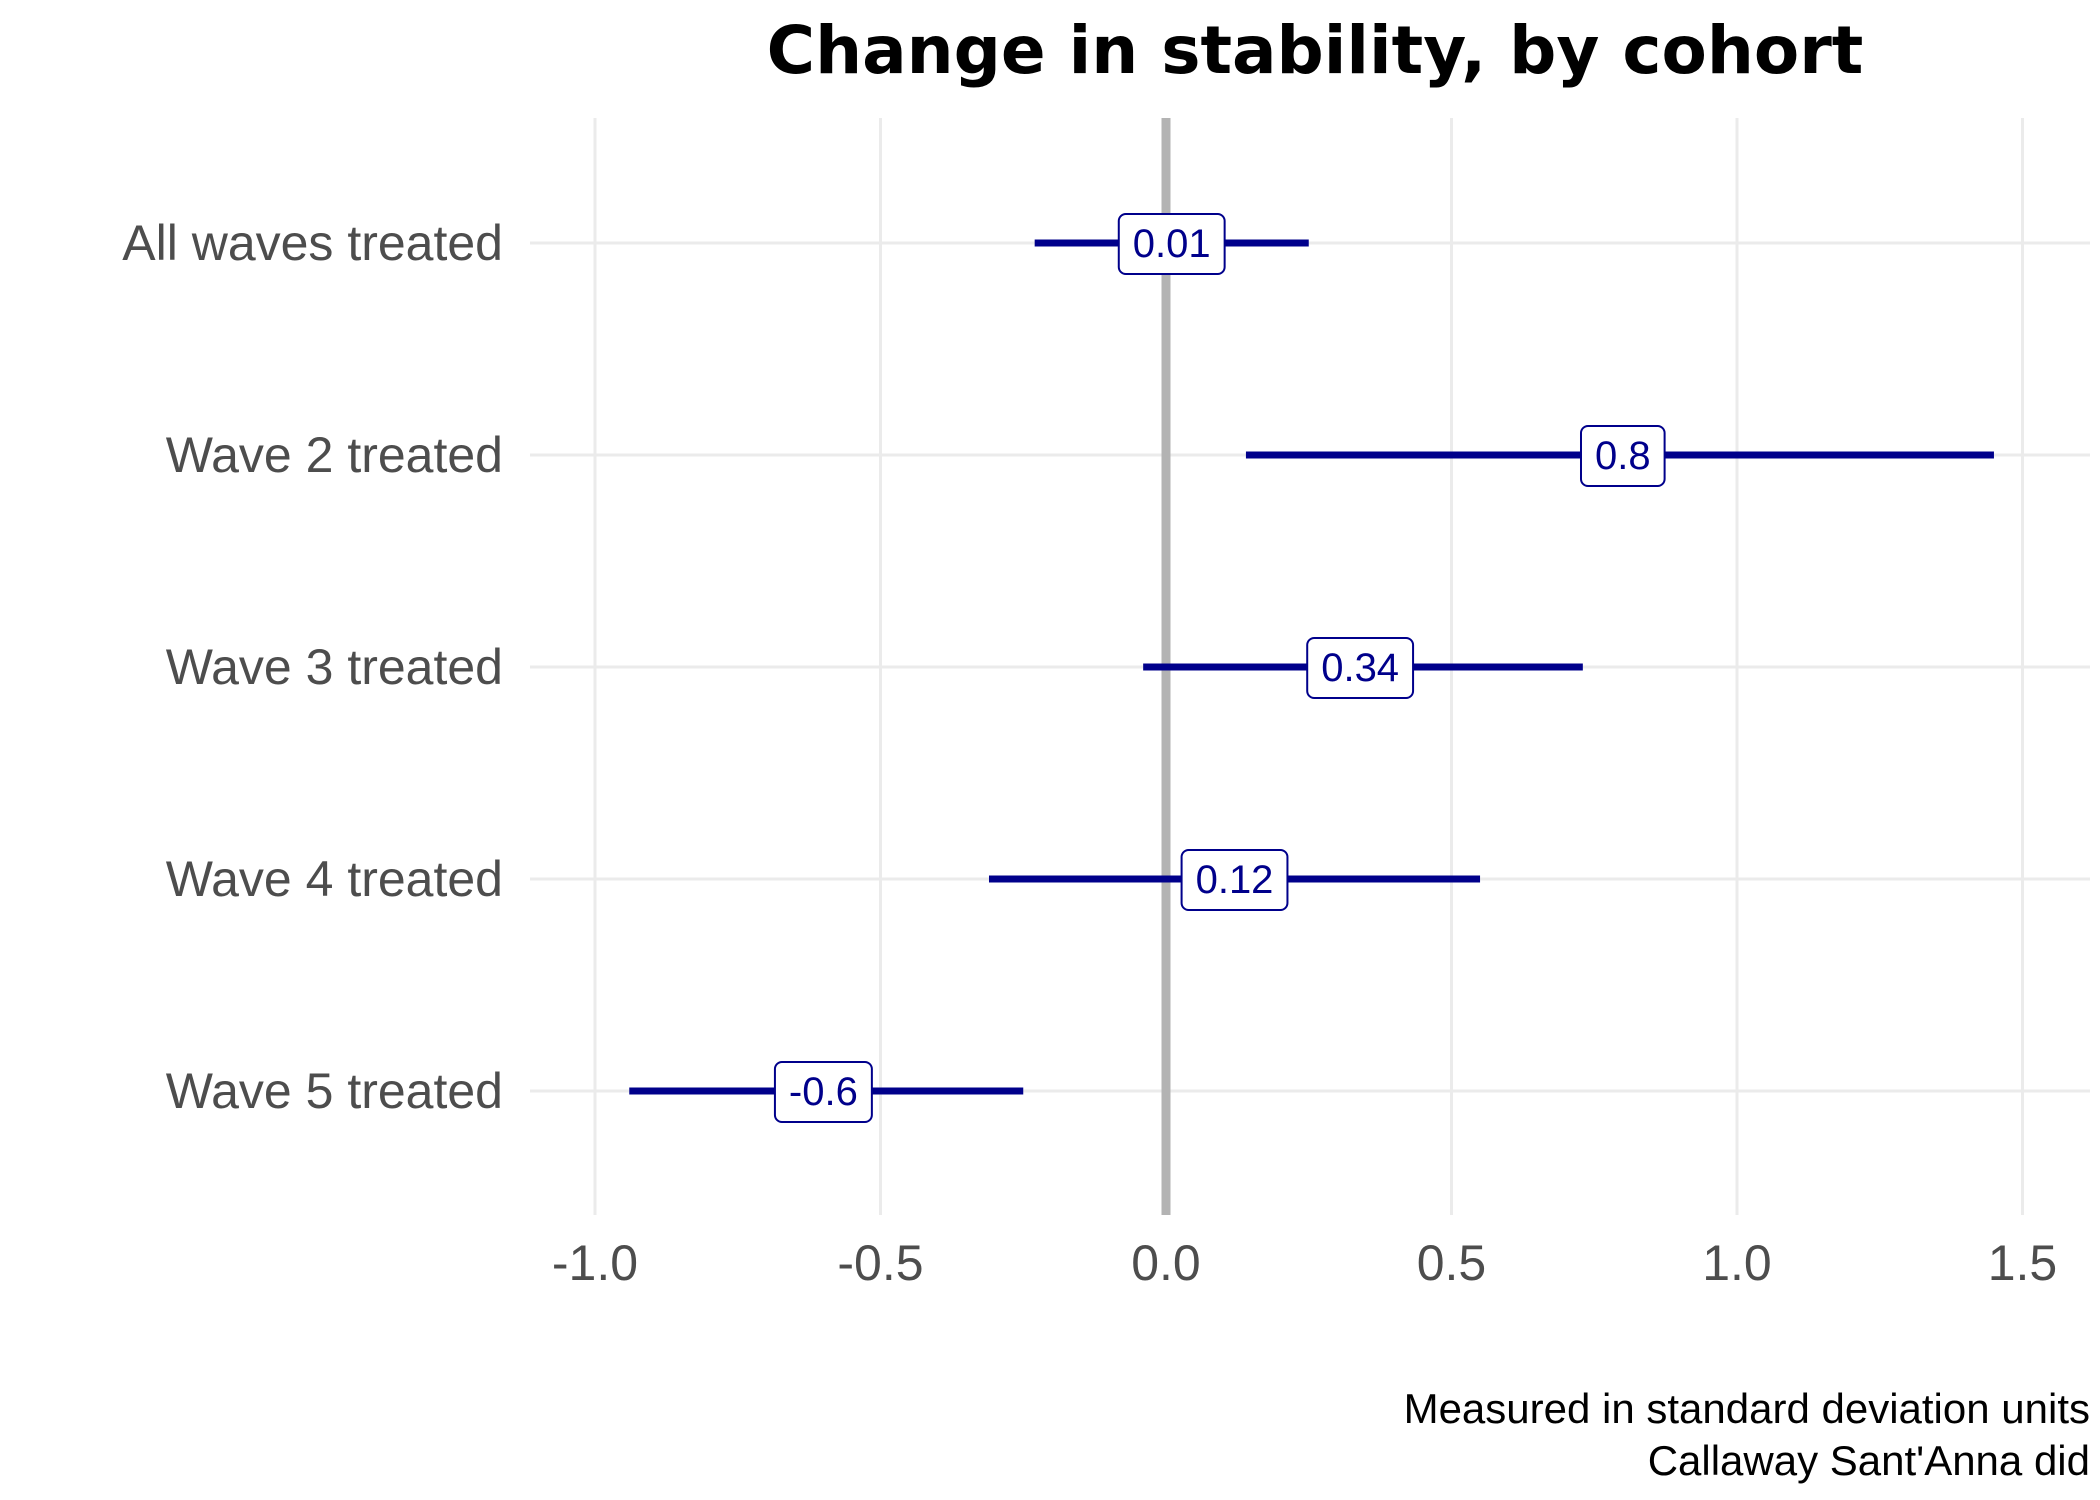 This screenshot has width=2100, height=1500. I want to click on estimate-label-text: 0.12, so click(1235, 880).